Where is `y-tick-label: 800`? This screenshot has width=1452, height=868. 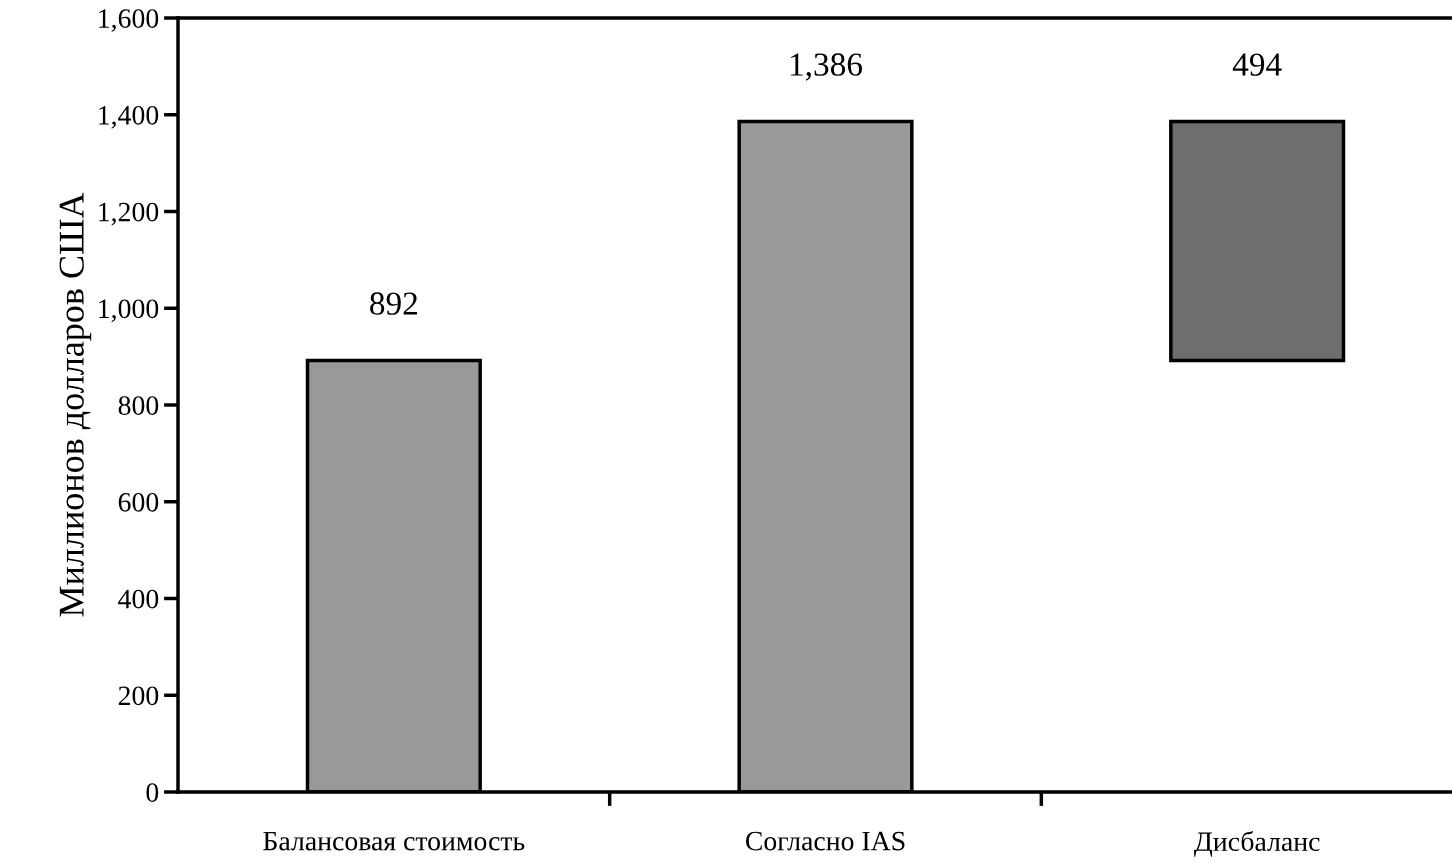 y-tick-label: 800 is located at coordinates (138, 405).